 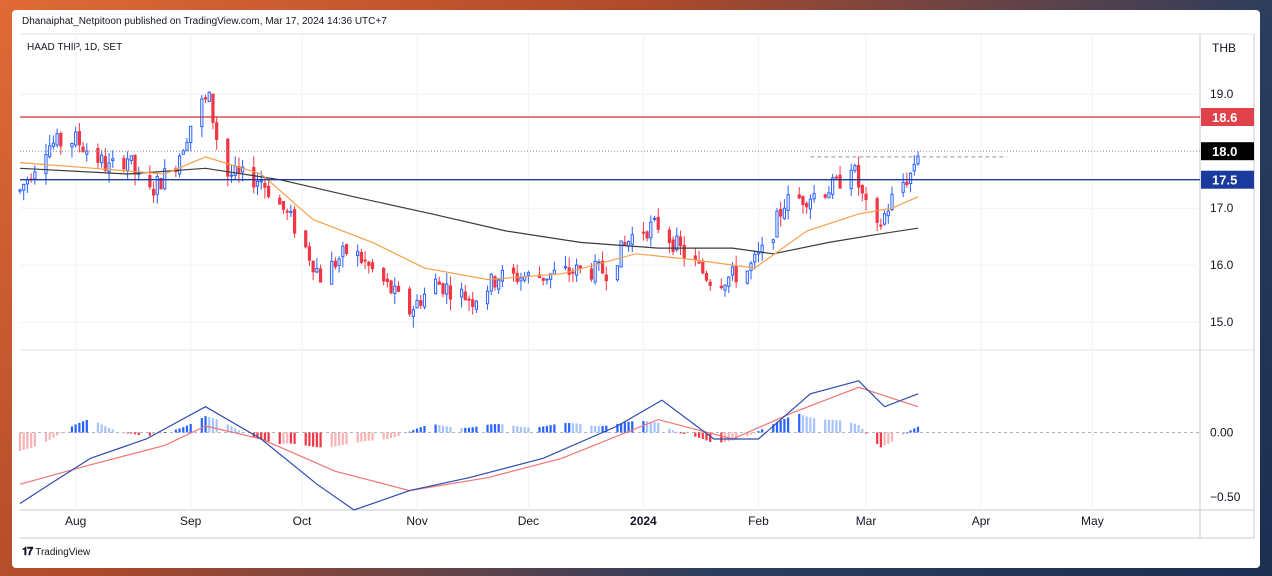 I want to click on footer: 𝟏𝟕 TradingView, so click(x=56, y=552).